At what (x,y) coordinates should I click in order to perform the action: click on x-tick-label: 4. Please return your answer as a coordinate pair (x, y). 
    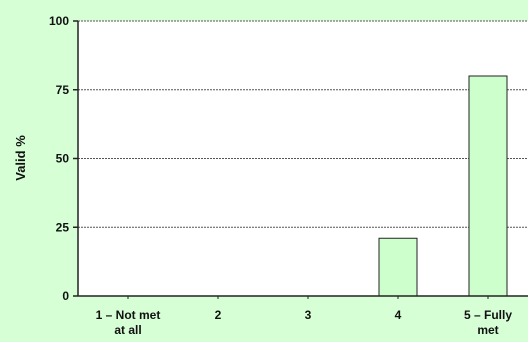
    Looking at the image, I should click on (398, 315).